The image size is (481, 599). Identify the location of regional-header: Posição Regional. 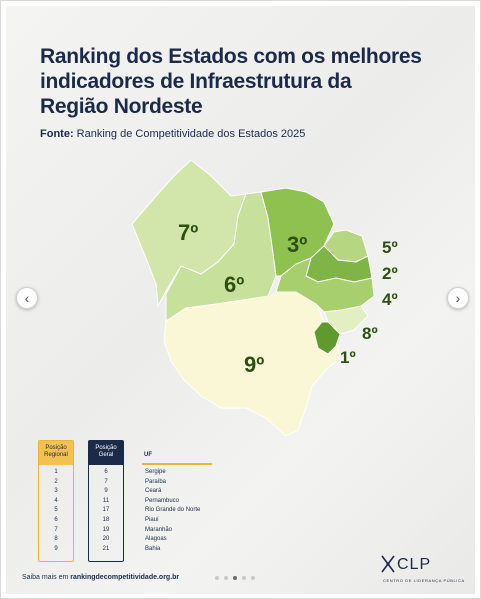
(56, 453).